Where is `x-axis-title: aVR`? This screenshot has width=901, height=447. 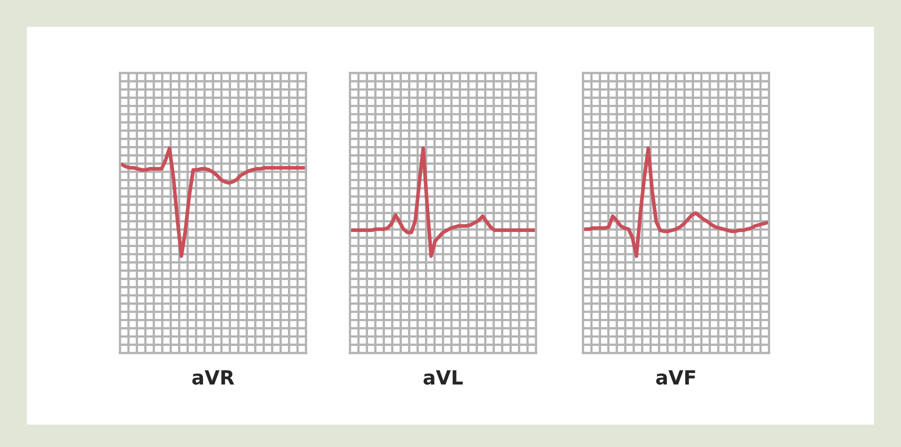
x-axis-title: aVR is located at coordinates (213, 377).